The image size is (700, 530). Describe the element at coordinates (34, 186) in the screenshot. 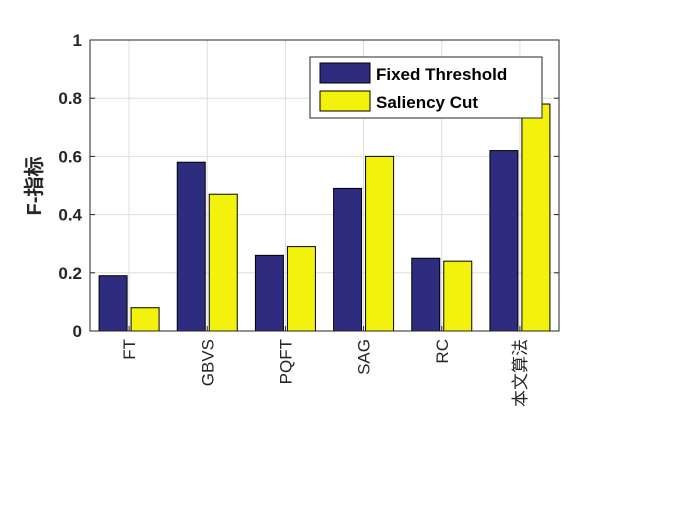

I see `y-axis-label: F-指标` at that location.